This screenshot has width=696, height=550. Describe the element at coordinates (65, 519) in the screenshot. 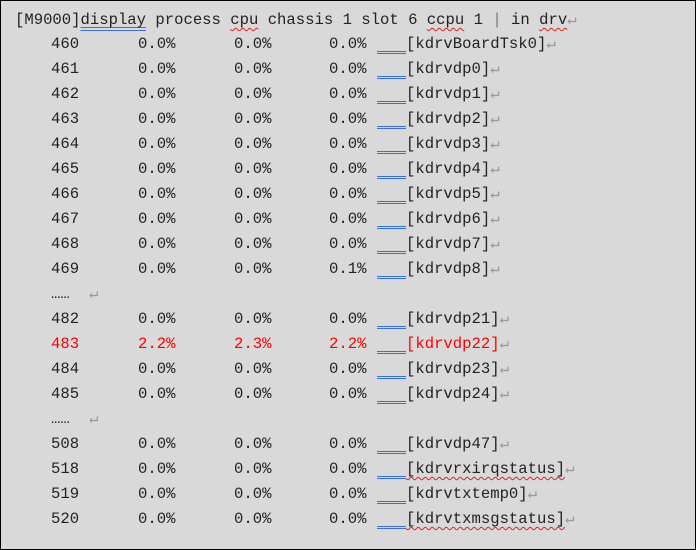

I see `process-id: 520` at that location.